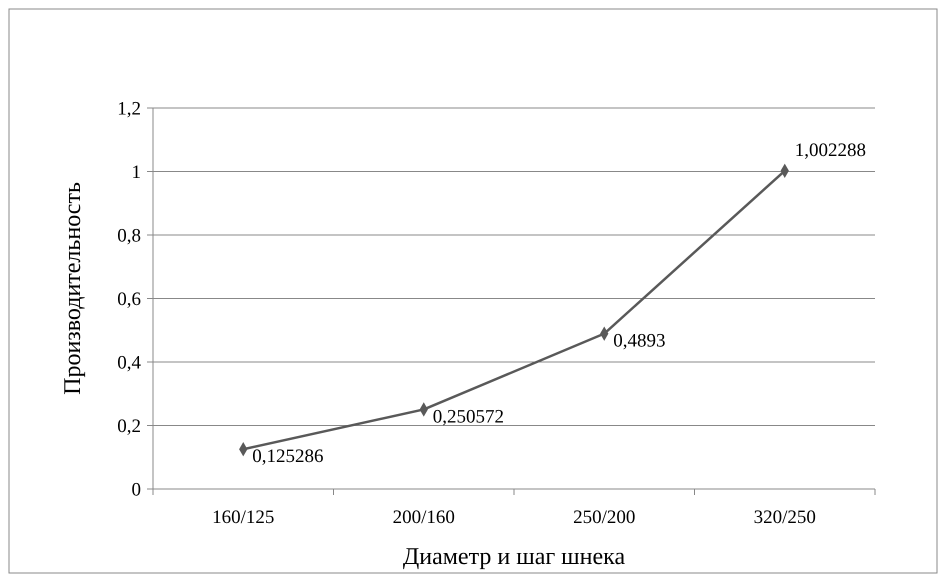 The width and height of the screenshot is (946, 582). I want to click on y-tick-label: 1,2, so click(129, 109).